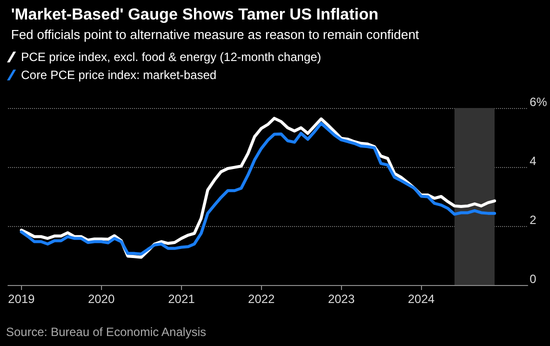 The width and height of the screenshot is (550, 346). What do you see at coordinates (22, 299) in the screenshot?
I see `x-tick-label: 2019` at bounding box center [22, 299].